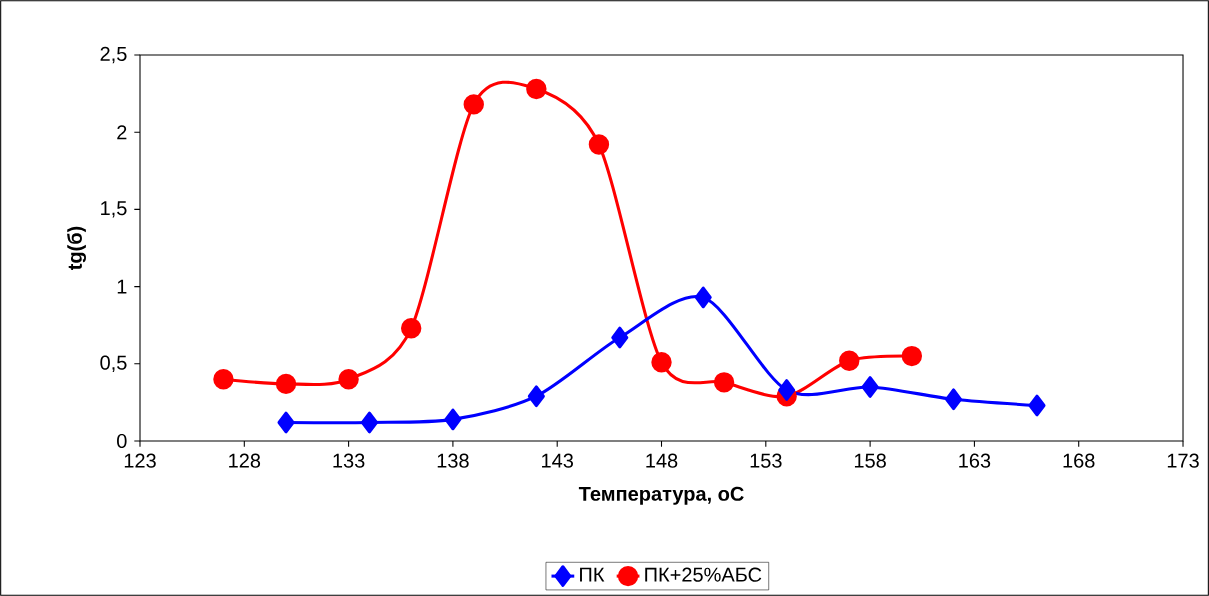  Describe the element at coordinates (122, 132) in the screenshot. I see `y-tick-label: 2` at that location.